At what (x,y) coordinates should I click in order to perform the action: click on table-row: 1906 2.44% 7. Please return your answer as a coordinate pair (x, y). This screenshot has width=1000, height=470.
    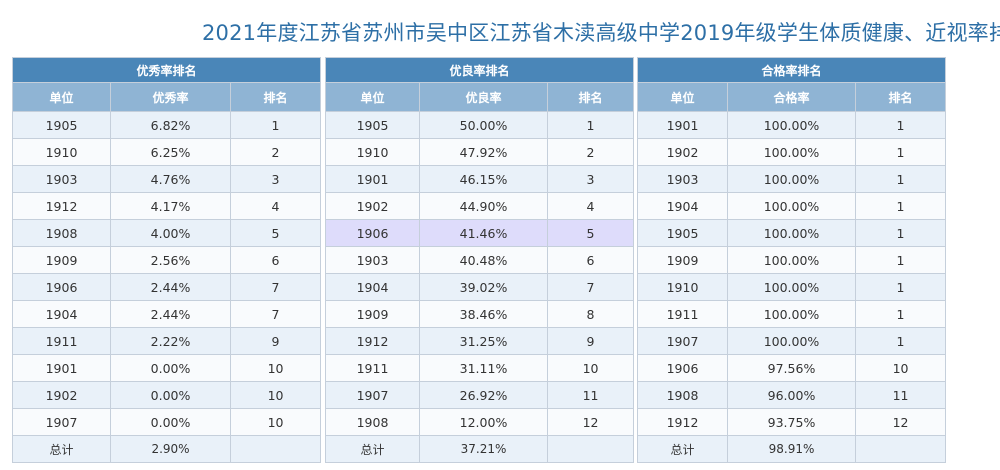
    Looking at the image, I should click on (167, 287).